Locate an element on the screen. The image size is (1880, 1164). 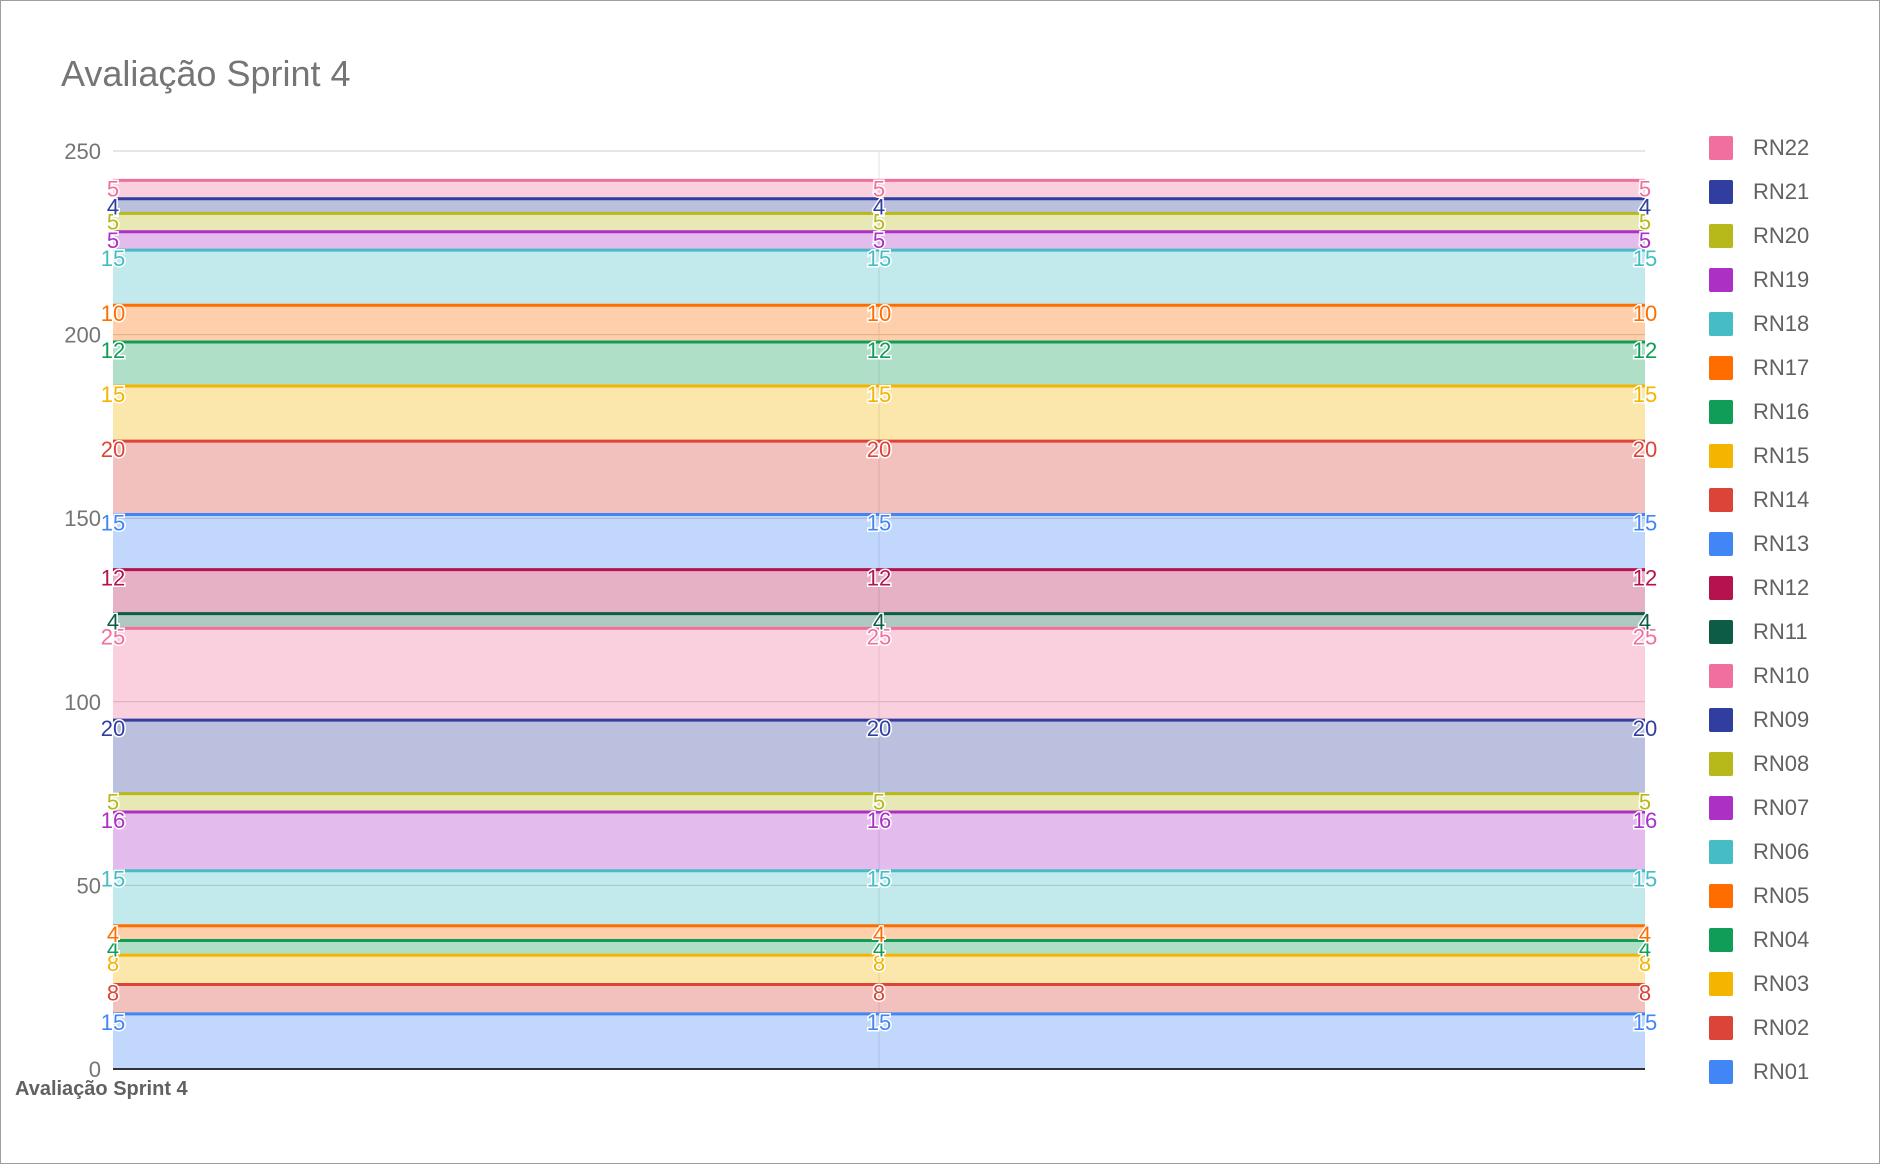
y-tick-label: 250 is located at coordinates (82, 151).